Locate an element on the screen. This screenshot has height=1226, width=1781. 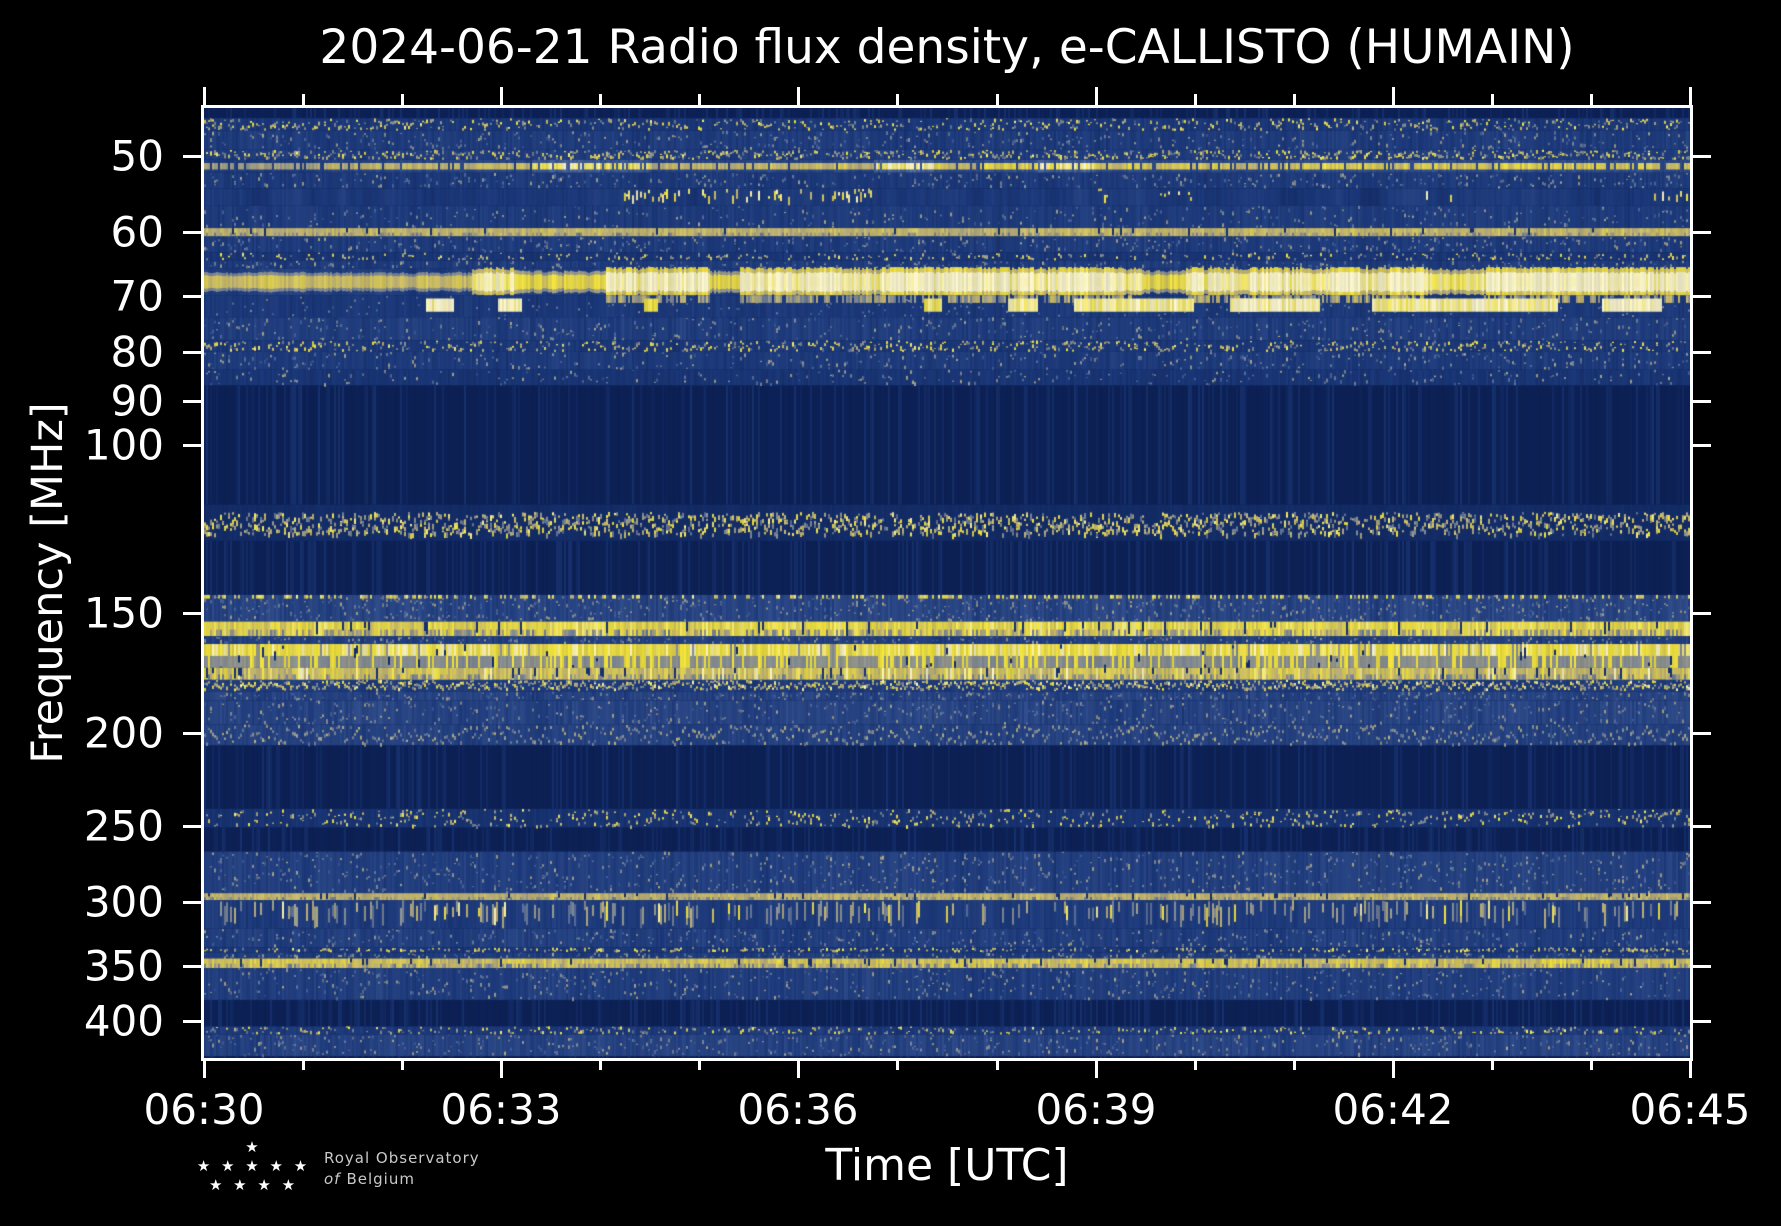
observatory-logo-text: Royal Observatory of Belgium is located at coordinates (402, 1169).